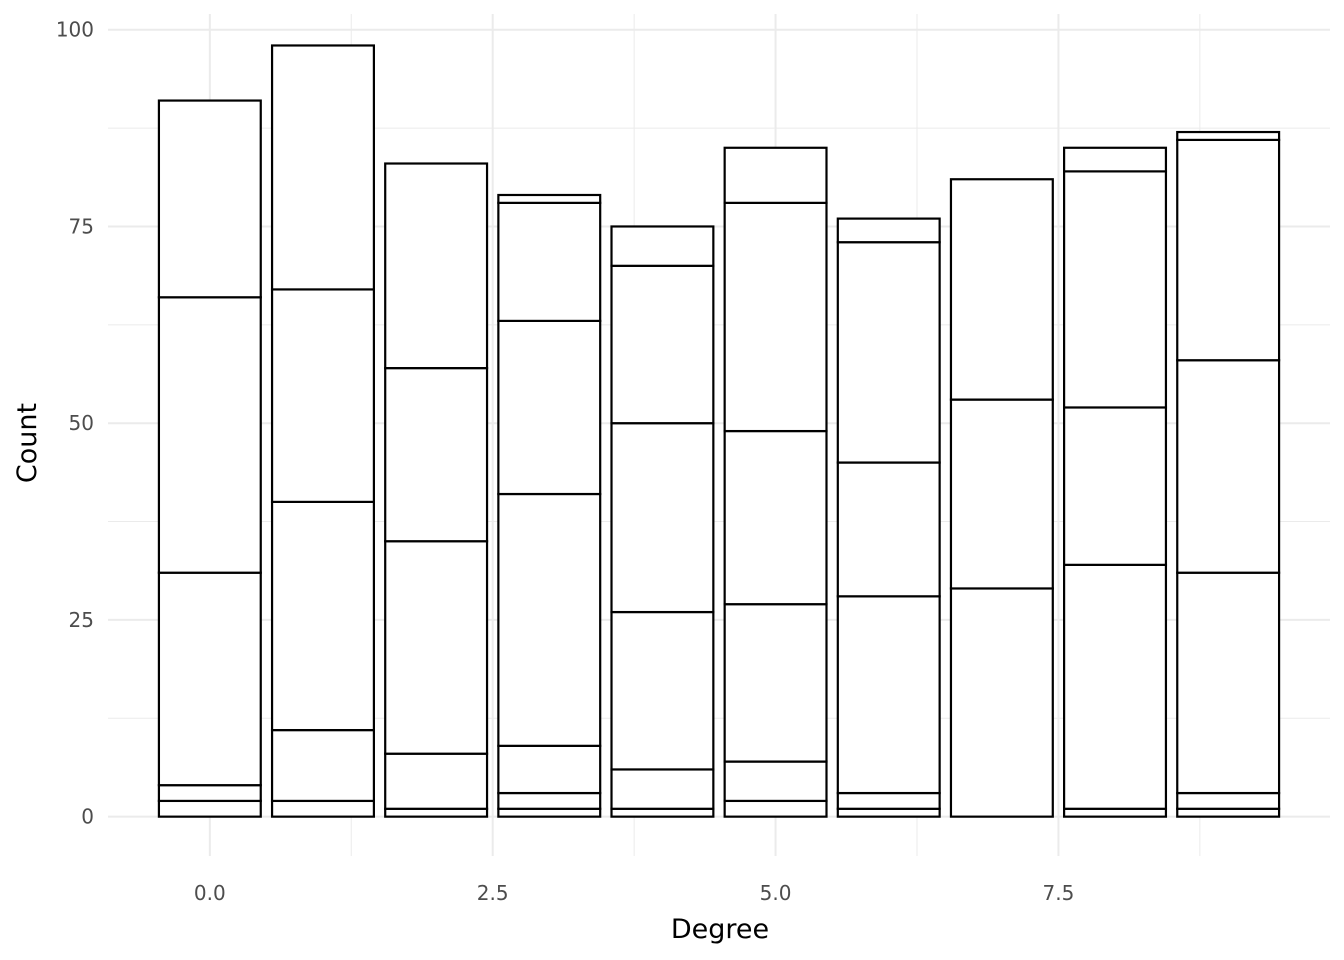 The height and width of the screenshot is (960, 1344). What do you see at coordinates (81, 620) in the screenshot?
I see `y-tick-label: 25` at bounding box center [81, 620].